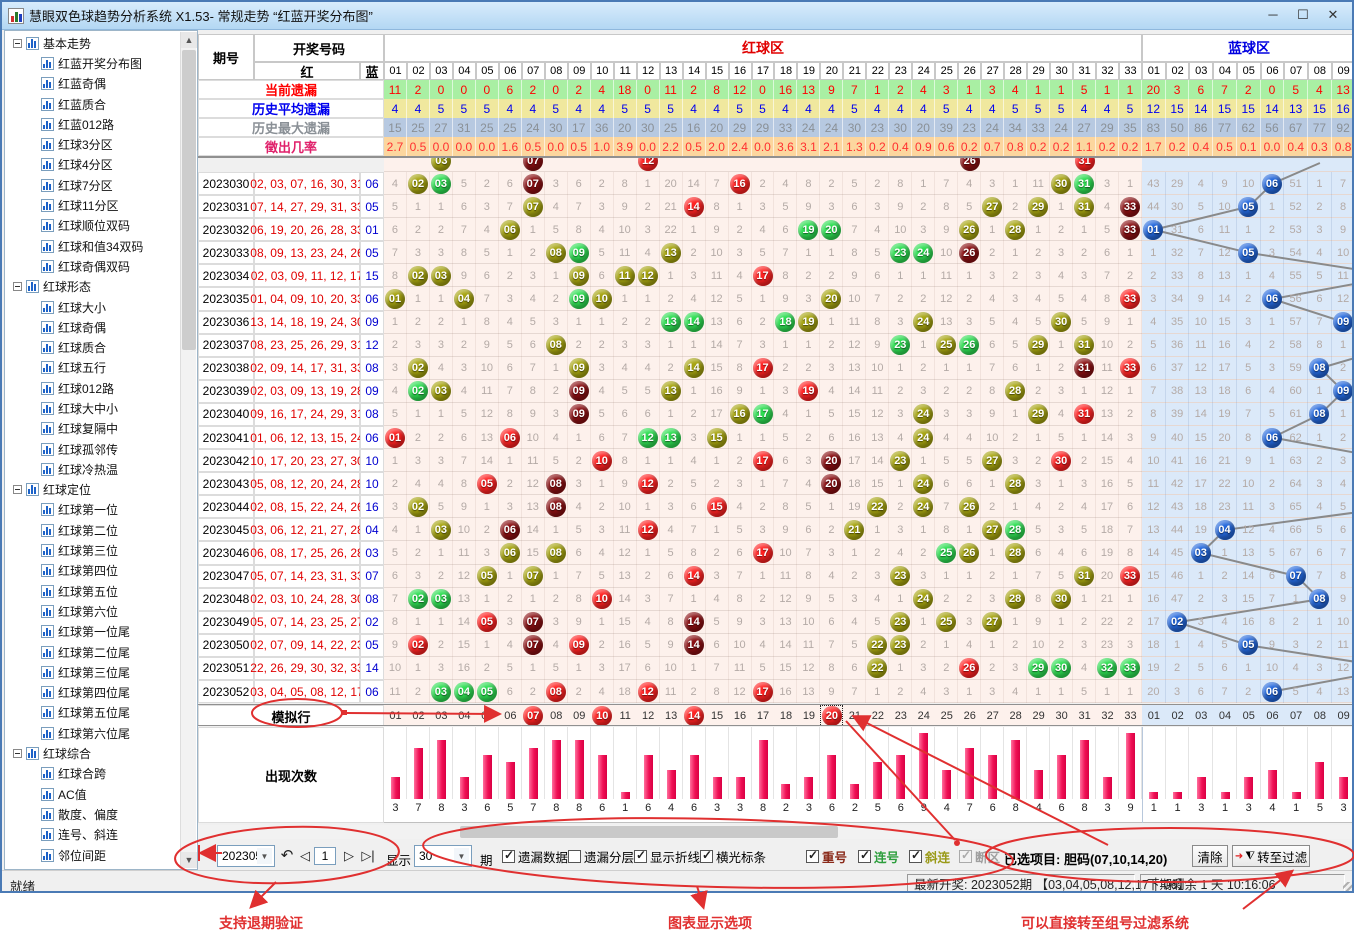  I want to click on sim-cell: 32, so click(1107, 716).